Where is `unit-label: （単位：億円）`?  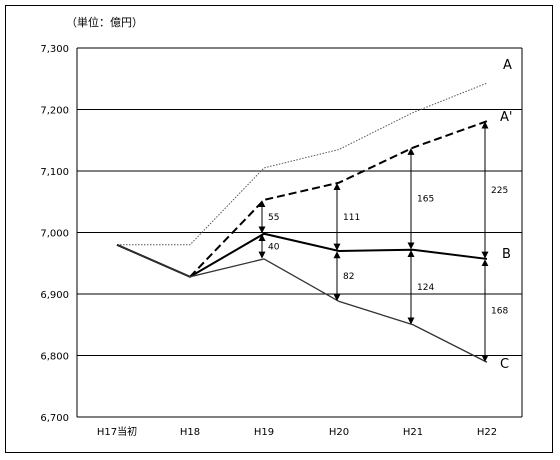 unit-label: （単位：億円） is located at coordinates (104, 22).